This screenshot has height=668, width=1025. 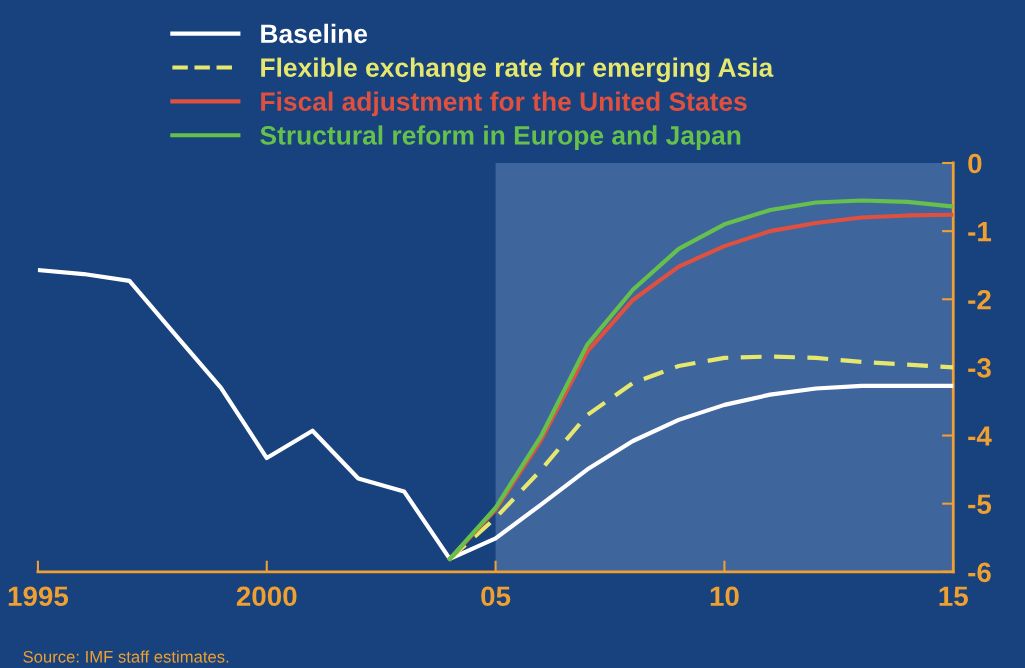 I want to click on legend-label: Baseline, so click(x=314, y=33).